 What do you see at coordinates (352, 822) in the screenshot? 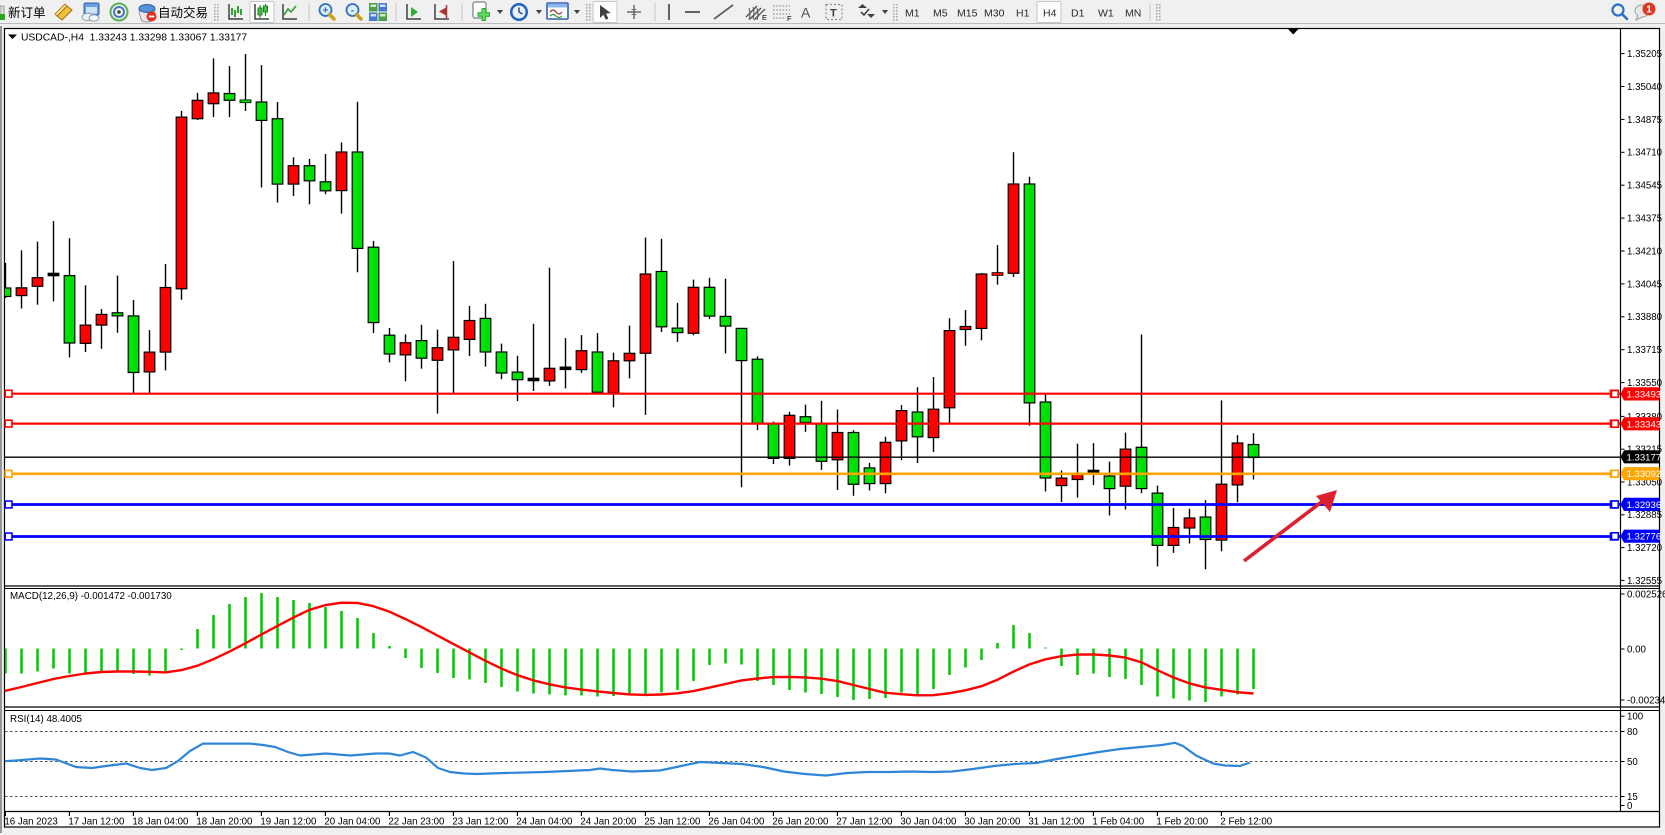
I see `svg-text: 20 Jan 04:00` at bounding box center [352, 822].